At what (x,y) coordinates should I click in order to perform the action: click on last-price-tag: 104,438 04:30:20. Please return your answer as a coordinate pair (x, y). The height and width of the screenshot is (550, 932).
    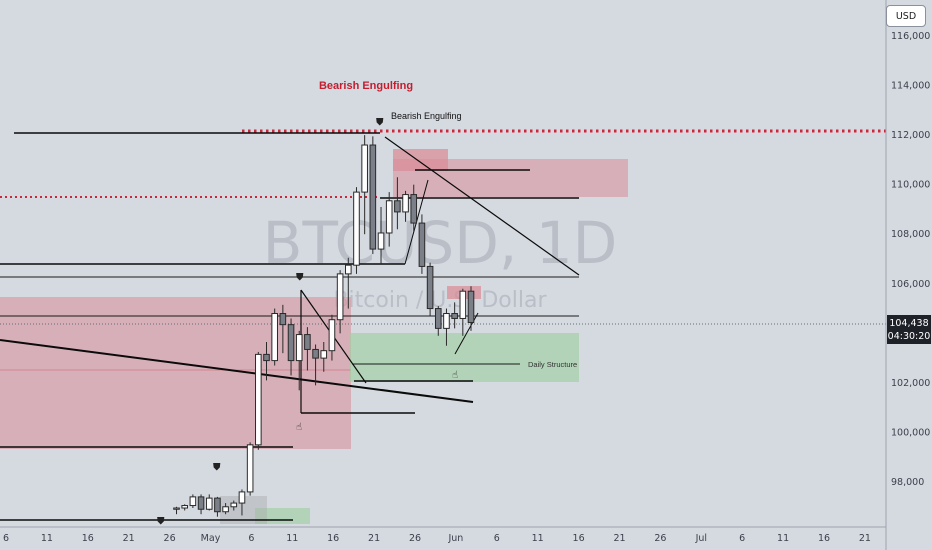
    Looking at the image, I should click on (909, 329).